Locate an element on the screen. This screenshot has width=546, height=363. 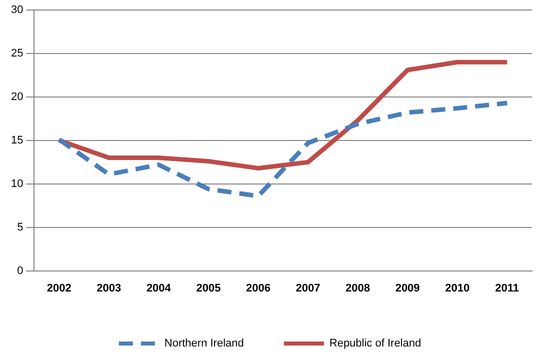
y-tick-label: 20 is located at coordinates (17, 96).